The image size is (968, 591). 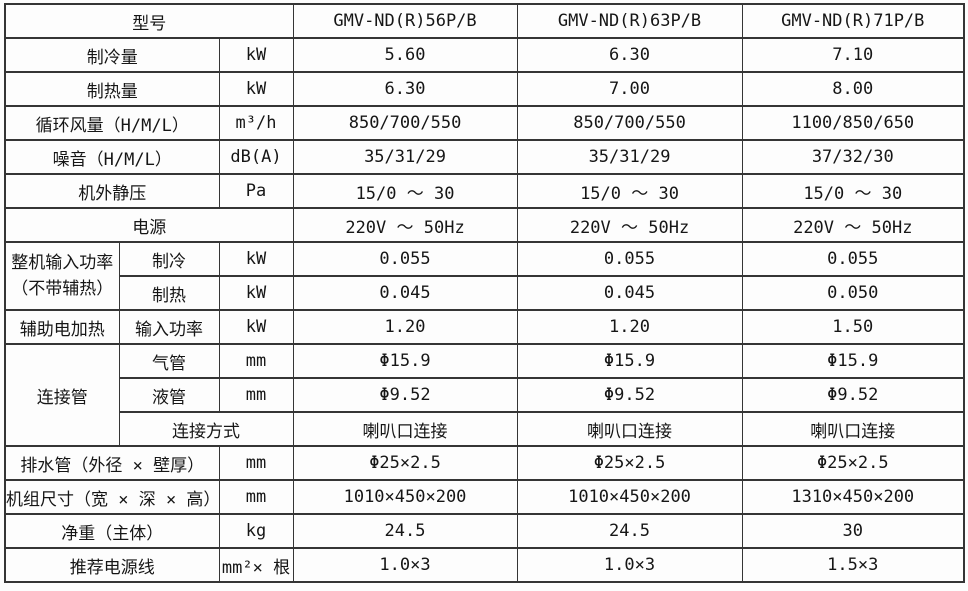 I want to click on value-cell: 8.00, so click(x=853, y=89).